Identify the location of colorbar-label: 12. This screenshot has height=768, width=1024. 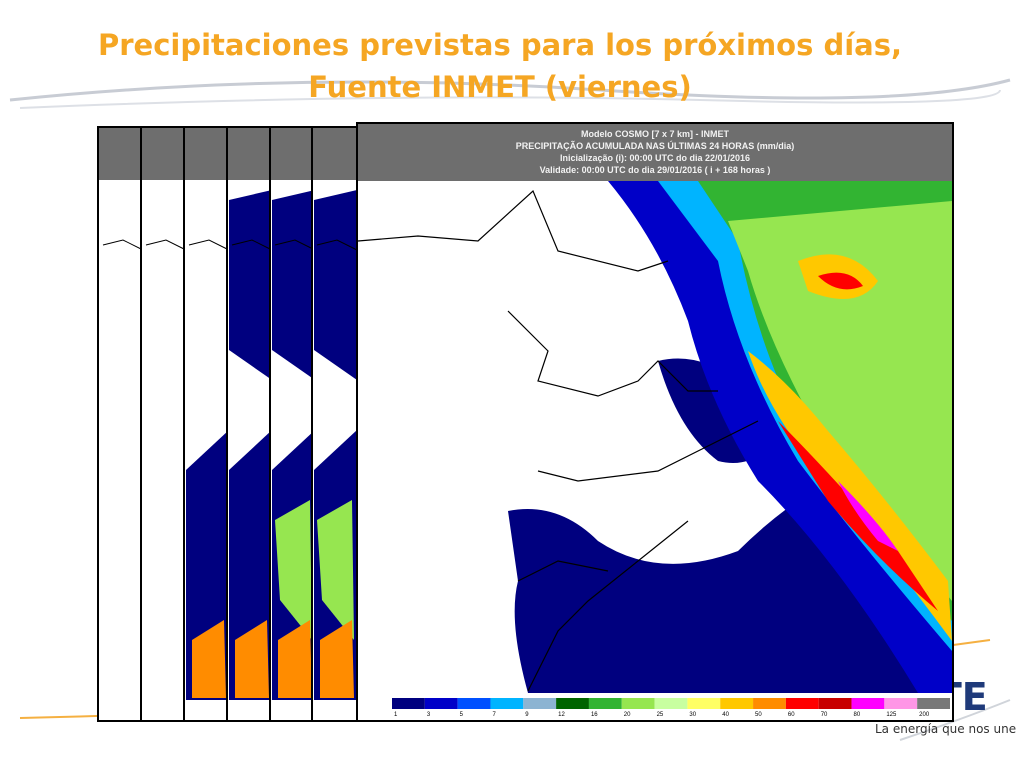
(561, 715).